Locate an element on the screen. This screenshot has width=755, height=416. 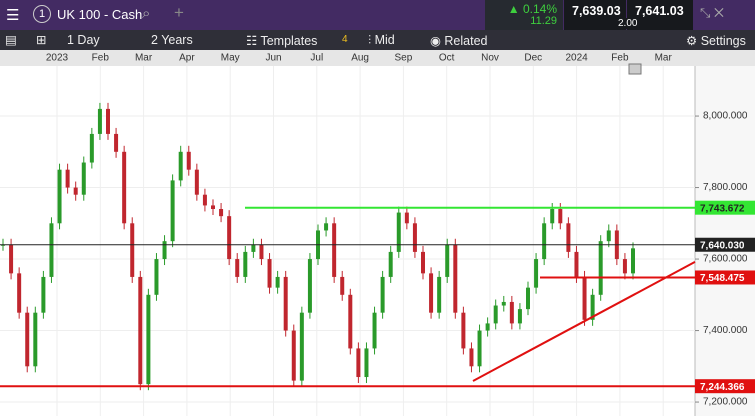
y-tick-label: 7,400.000 is located at coordinates (725, 330).